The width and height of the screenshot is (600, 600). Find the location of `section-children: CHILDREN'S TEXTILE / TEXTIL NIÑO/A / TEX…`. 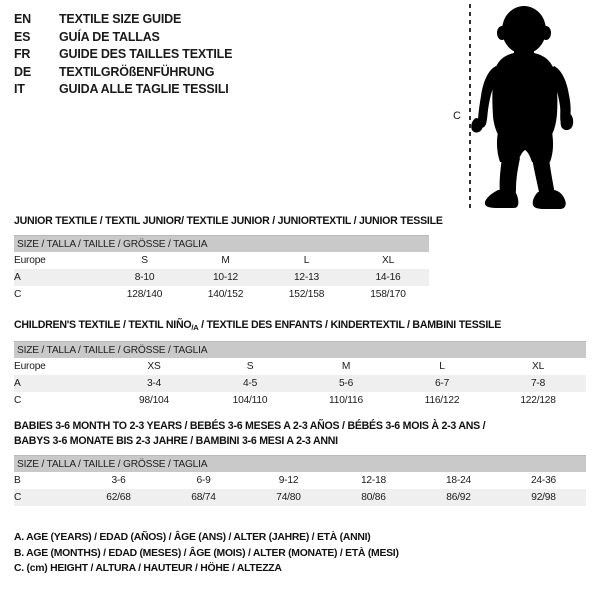

section-children: CHILDREN'S TEXTILE / TEXTIL NIÑO/A / TEX… is located at coordinates (300, 363).